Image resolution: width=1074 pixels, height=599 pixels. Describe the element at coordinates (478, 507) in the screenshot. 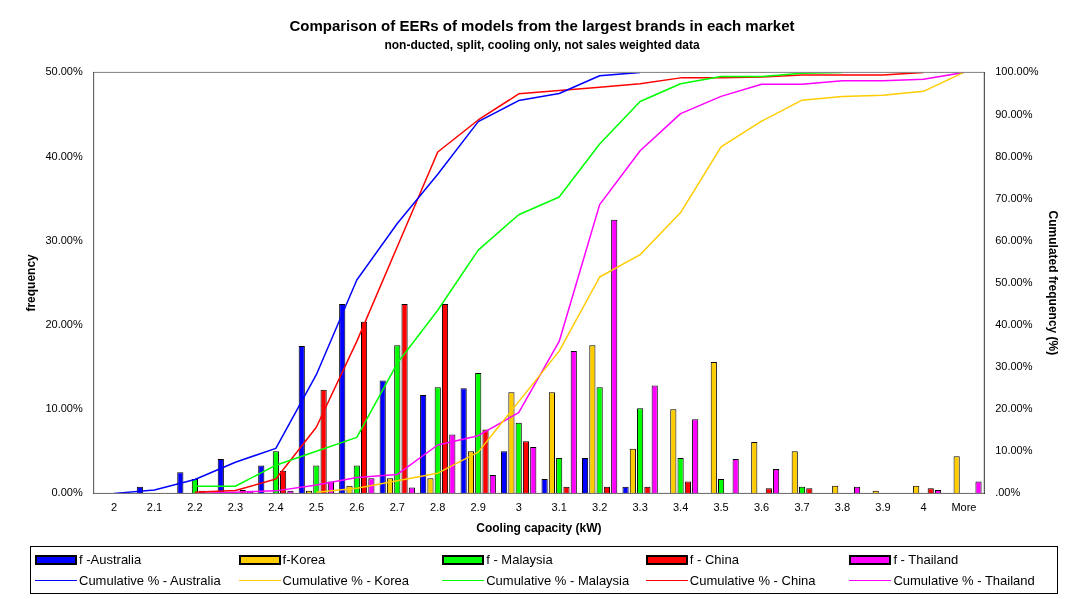

I see `x-tick-label: 2.9` at that location.